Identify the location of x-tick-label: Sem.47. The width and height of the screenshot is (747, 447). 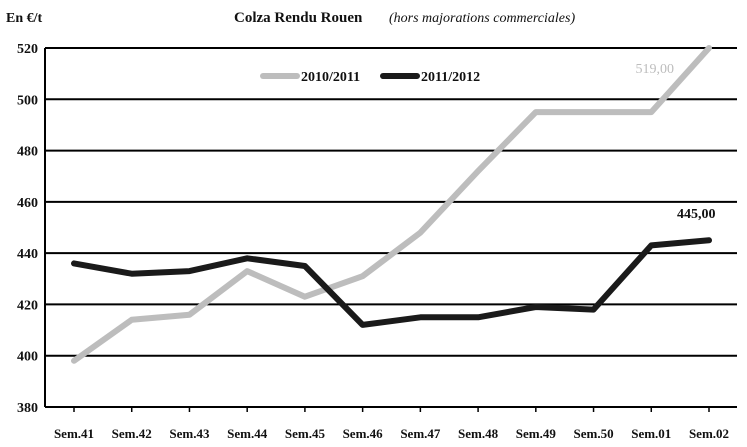
(420, 433).